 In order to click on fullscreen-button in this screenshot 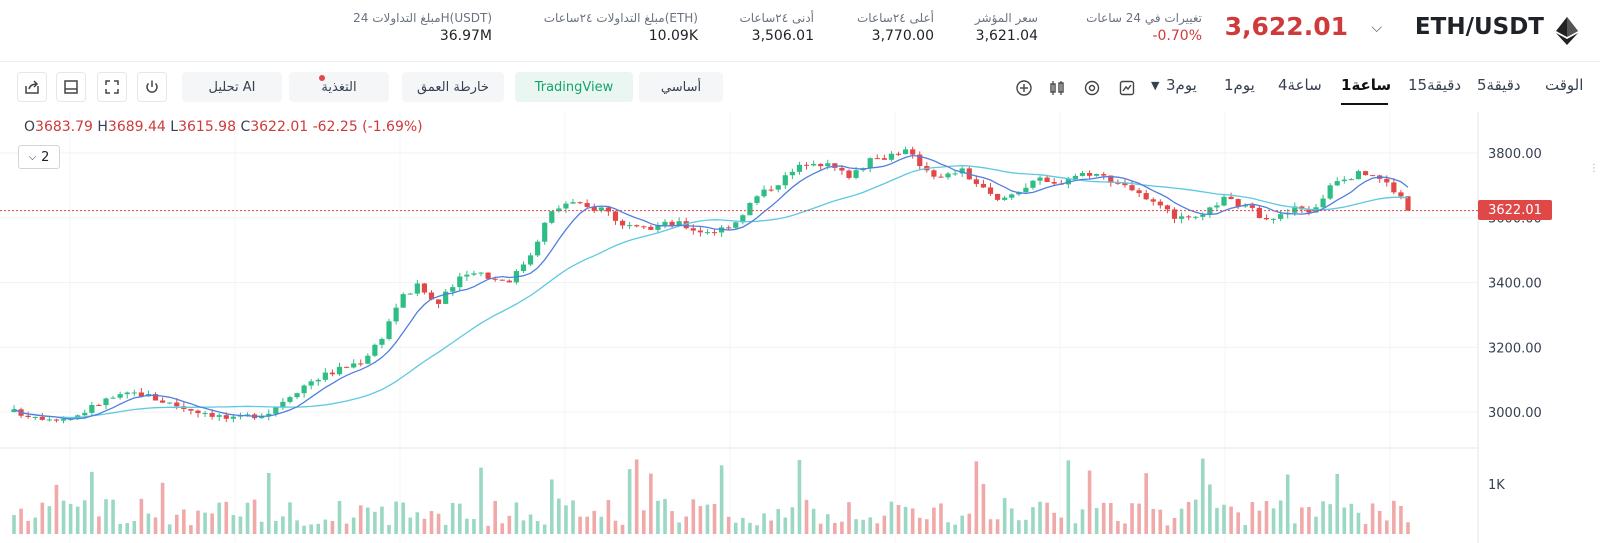, I will do `click(112, 87)`.